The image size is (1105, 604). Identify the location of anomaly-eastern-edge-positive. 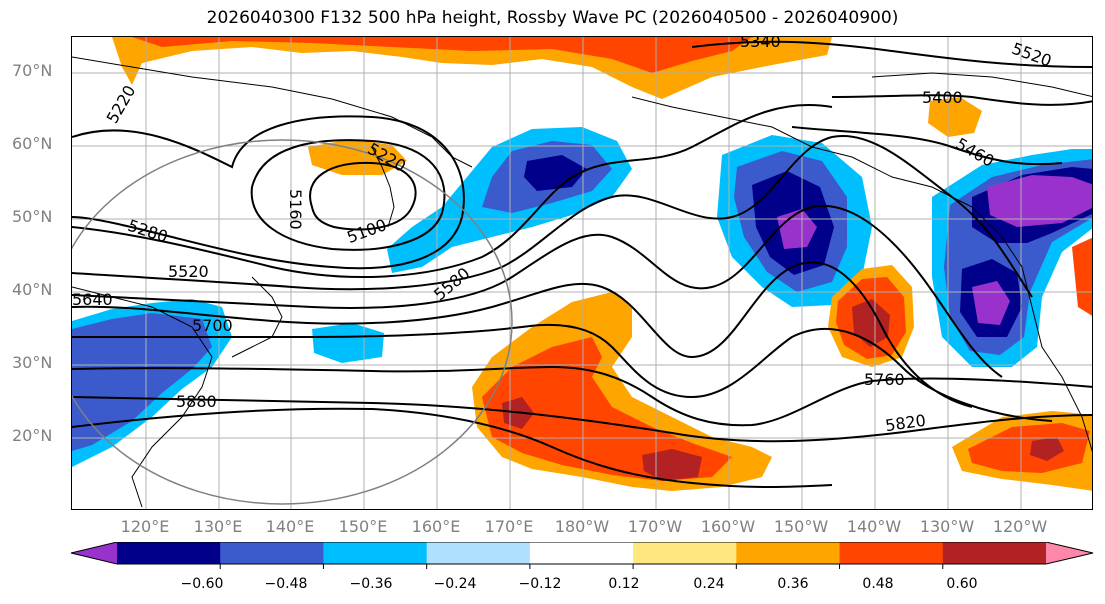
(1082, 276).